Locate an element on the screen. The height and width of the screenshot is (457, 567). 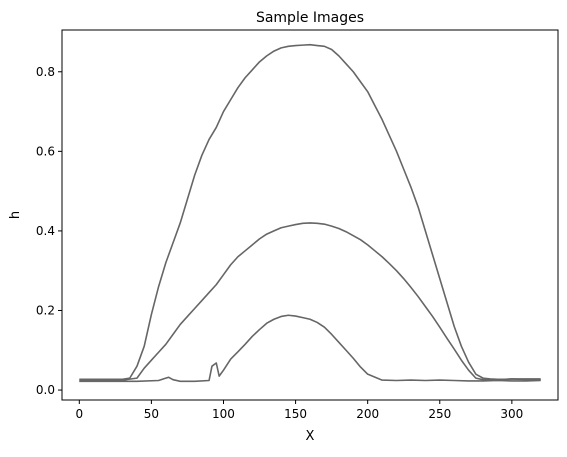
x-tick-label: 300 is located at coordinates (511, 414).